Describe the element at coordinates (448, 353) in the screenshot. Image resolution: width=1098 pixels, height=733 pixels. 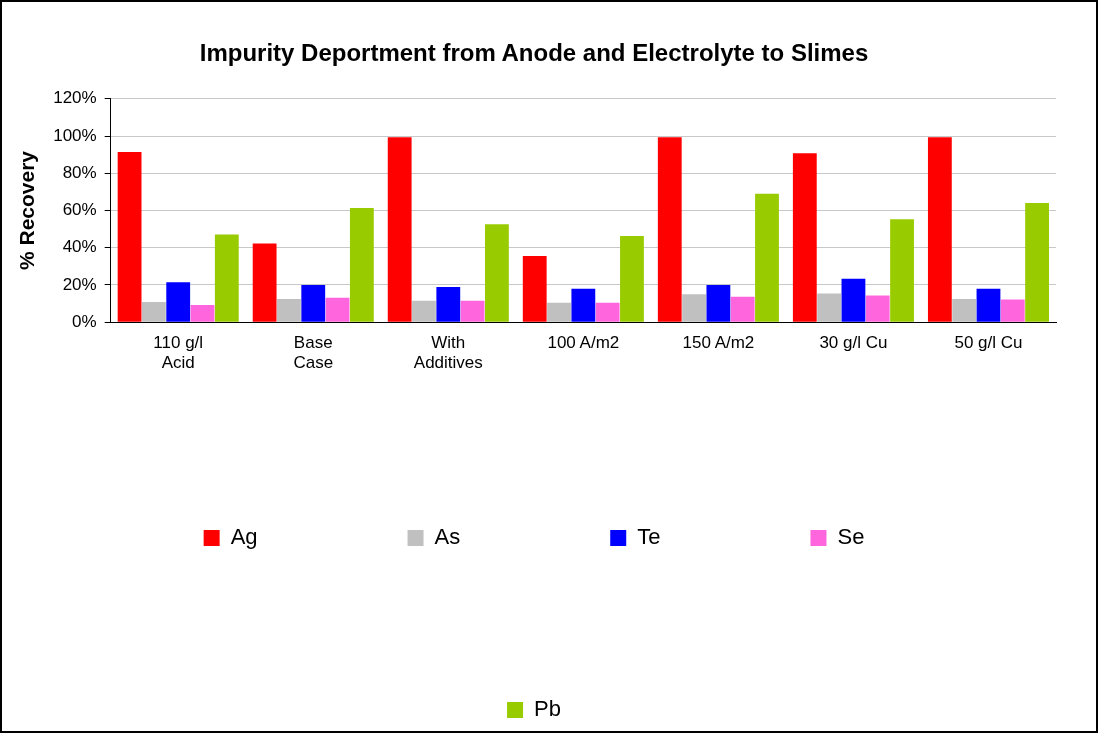
I see `x-tick-label: With Additives` at that location.